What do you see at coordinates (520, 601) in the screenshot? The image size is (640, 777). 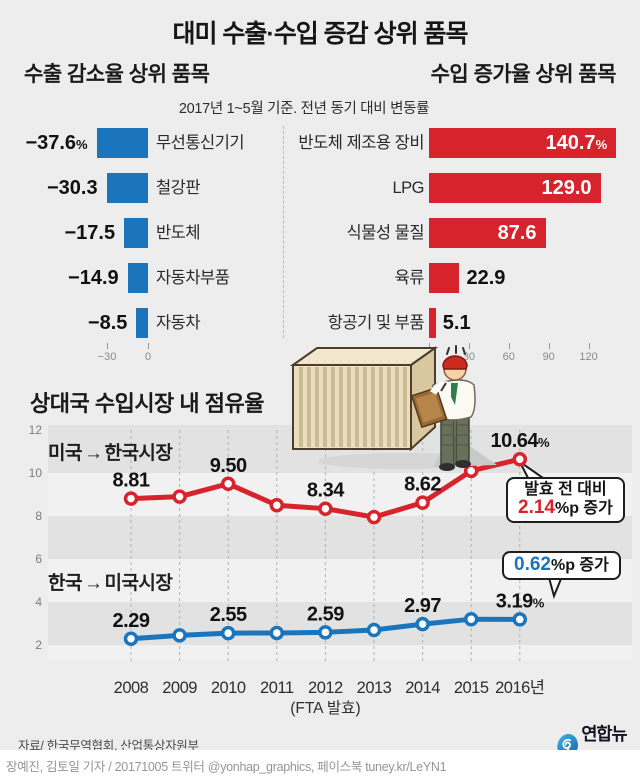 I see `point-value-label: 3.19%` at bounding box center [520, 601].